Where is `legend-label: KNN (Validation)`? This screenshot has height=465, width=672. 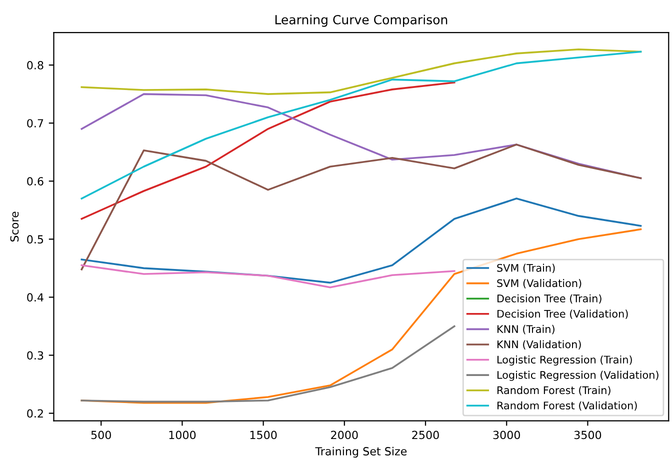
legend-label: KNN (Validation) is located at coordinates (539, 345).